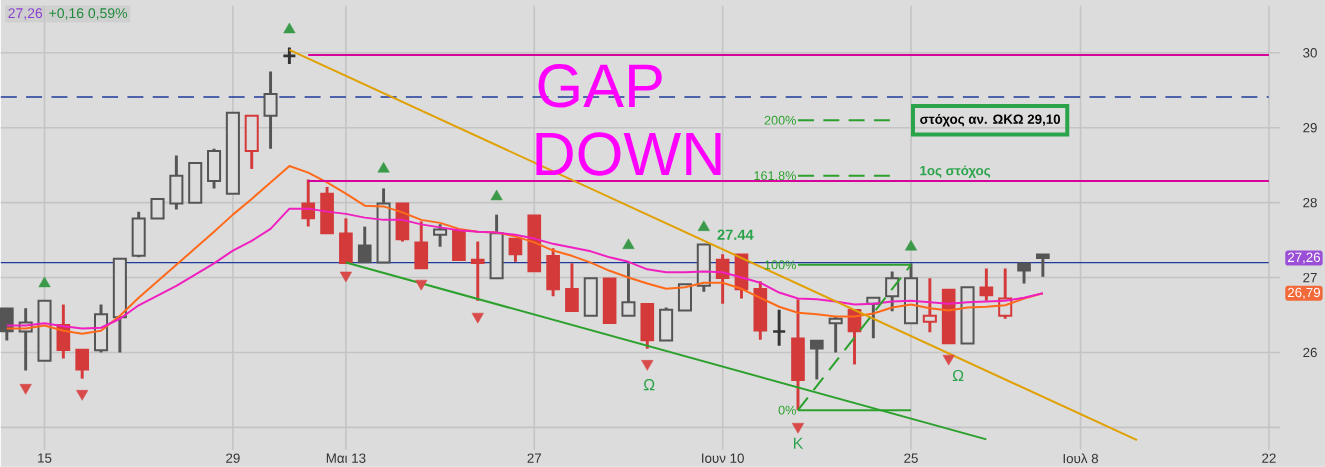 This screenshot has height=467, width=1325. I want to click on chart-title: 27,26, so click(25, 14).